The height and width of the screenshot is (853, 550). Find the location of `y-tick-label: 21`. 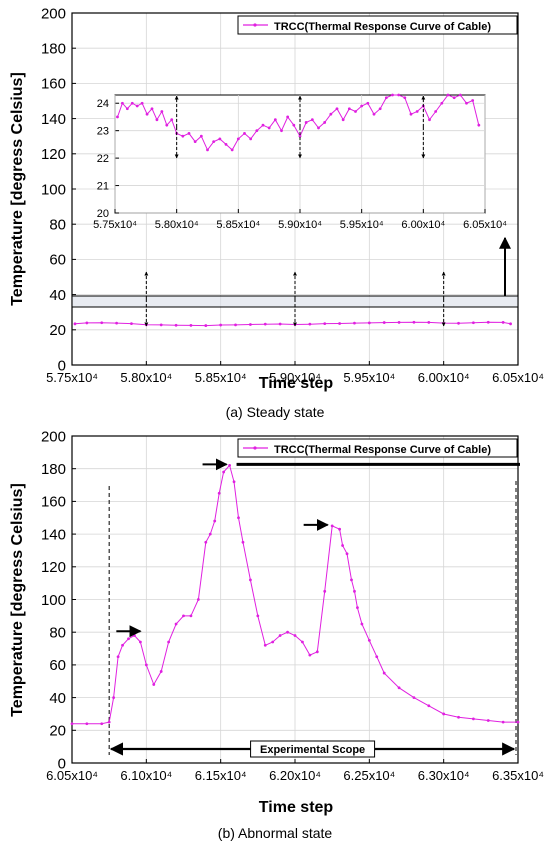

y-tick-label: 21 is located at coordinates (103, 186).